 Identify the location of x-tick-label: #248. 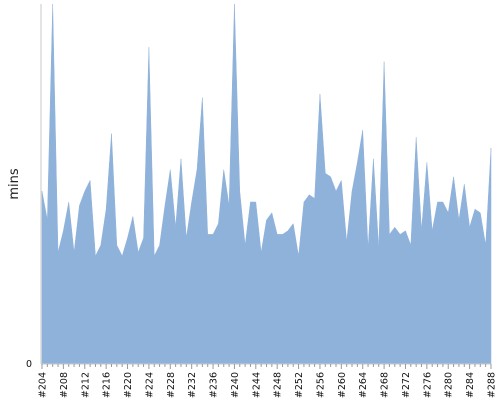
(278, 385).